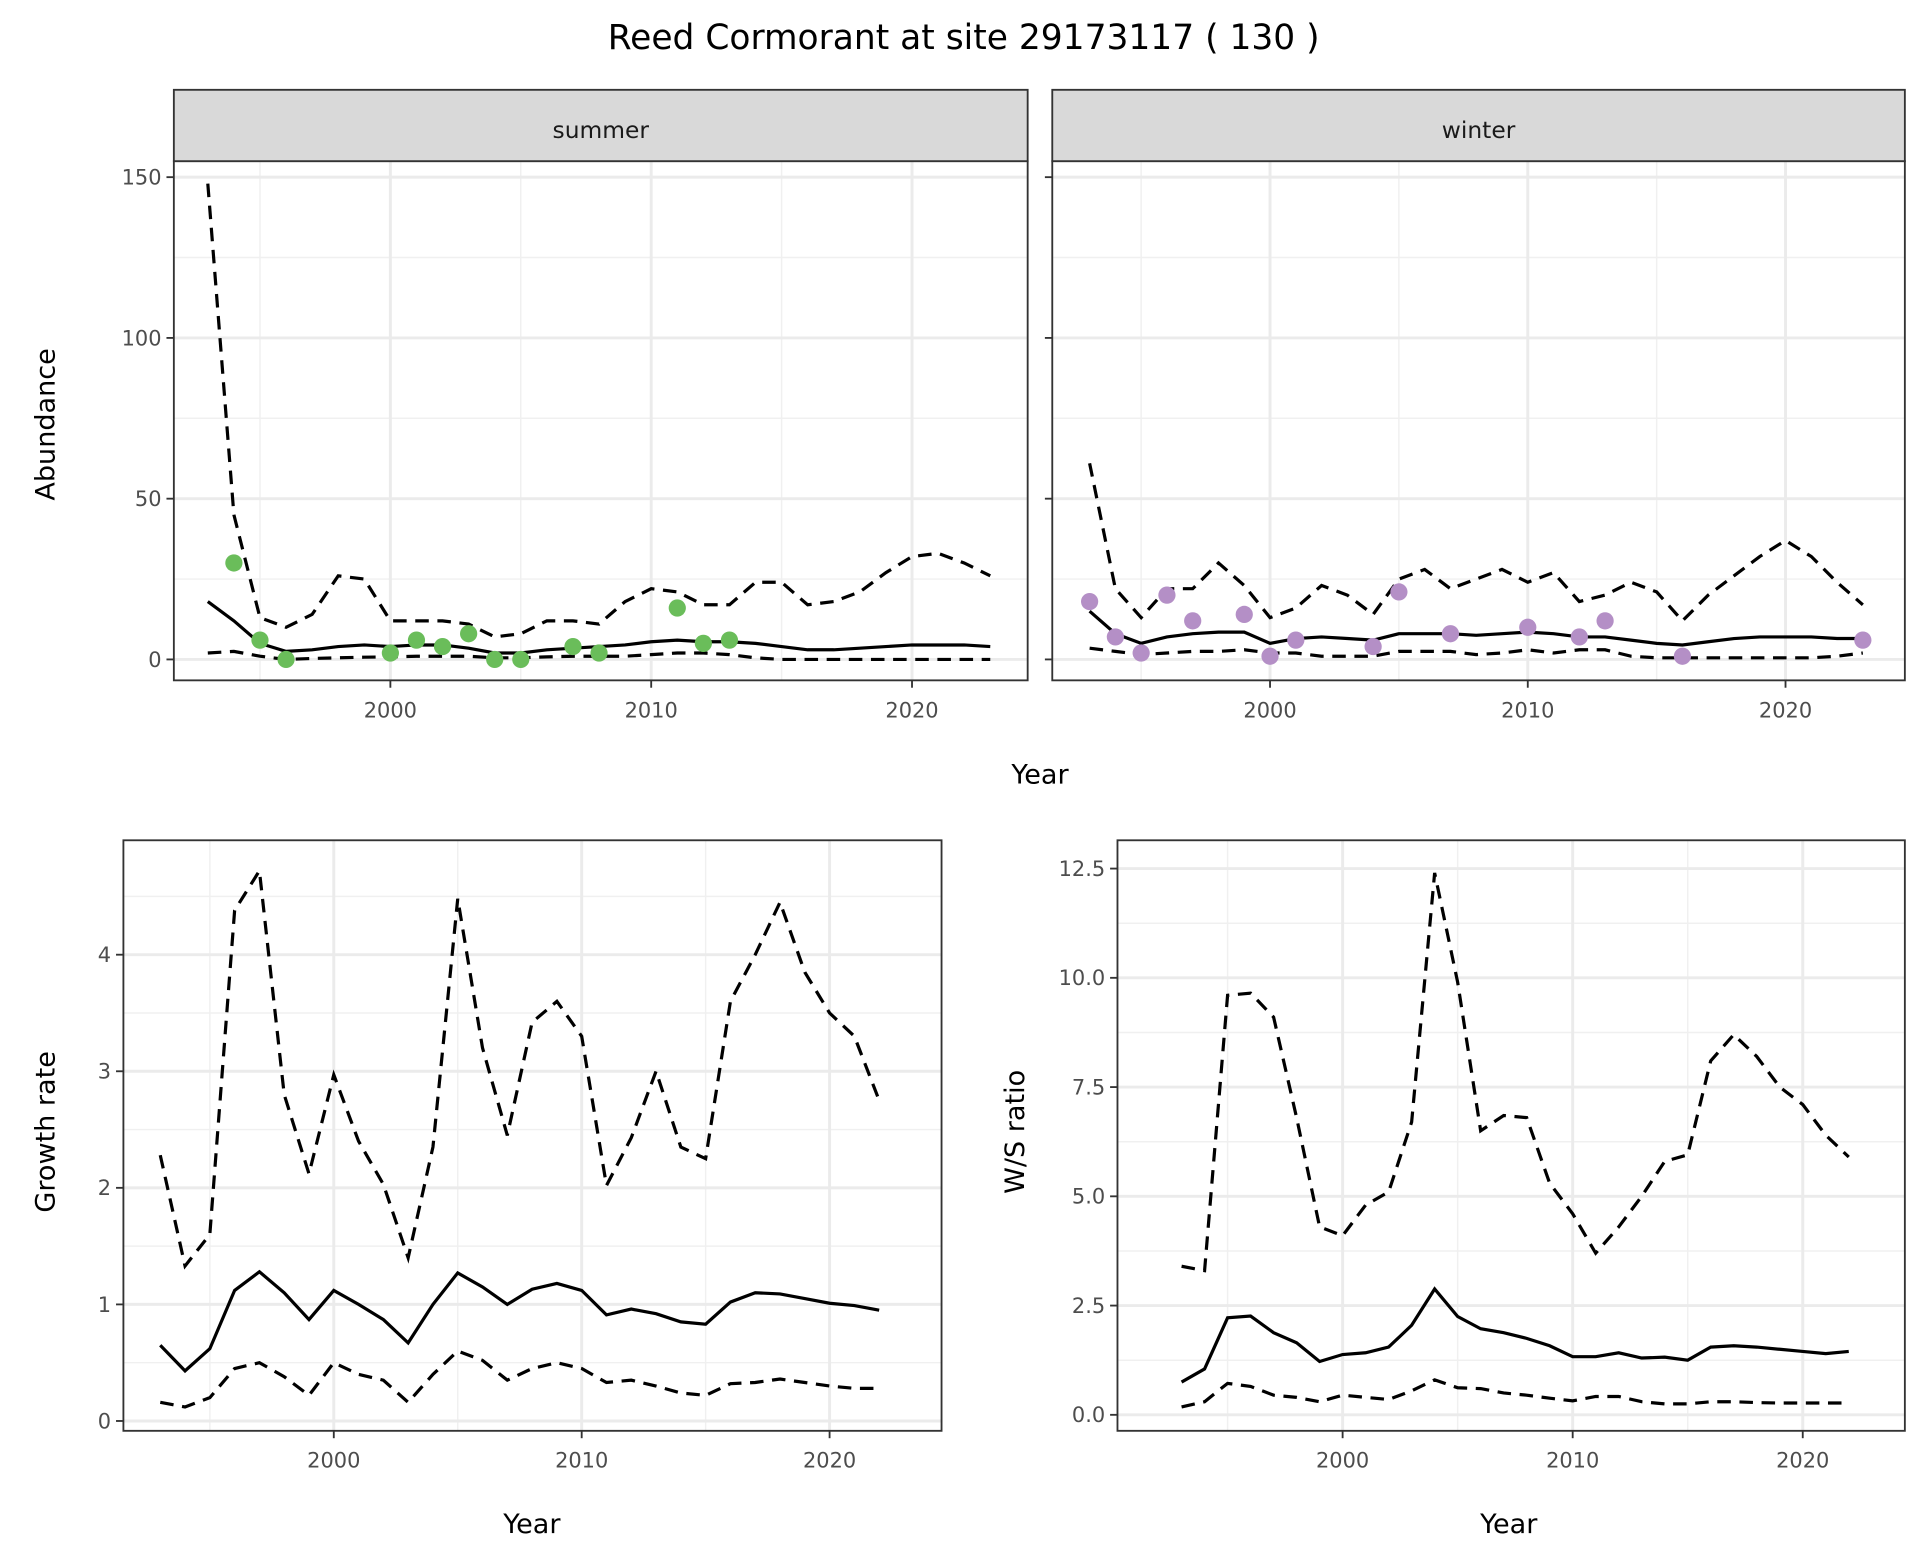  Describe the element at coordinates (1479, 130) in the screenshot. I see `facet-label-winter: winter` at that location.